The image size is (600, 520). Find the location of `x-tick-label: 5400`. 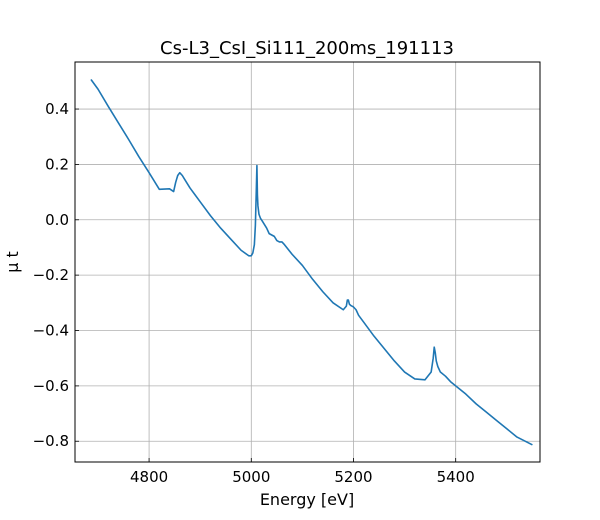

x-tick-label: 5400 is located at coordinates (456, 477).